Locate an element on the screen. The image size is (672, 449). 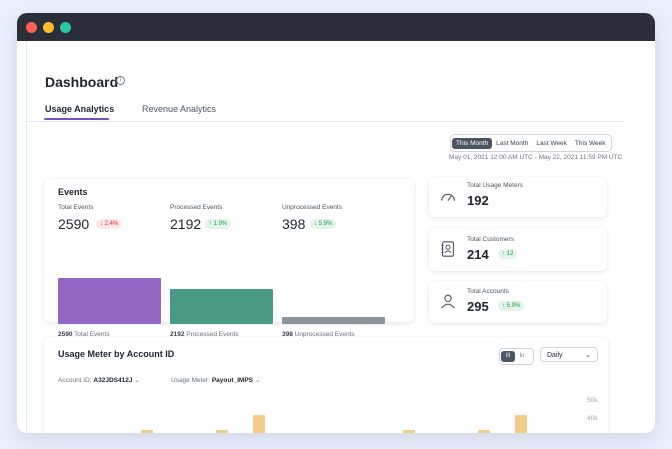
unprocessed-events-change-badge: ↓ 5.9% is located at coordinates (323, 224).